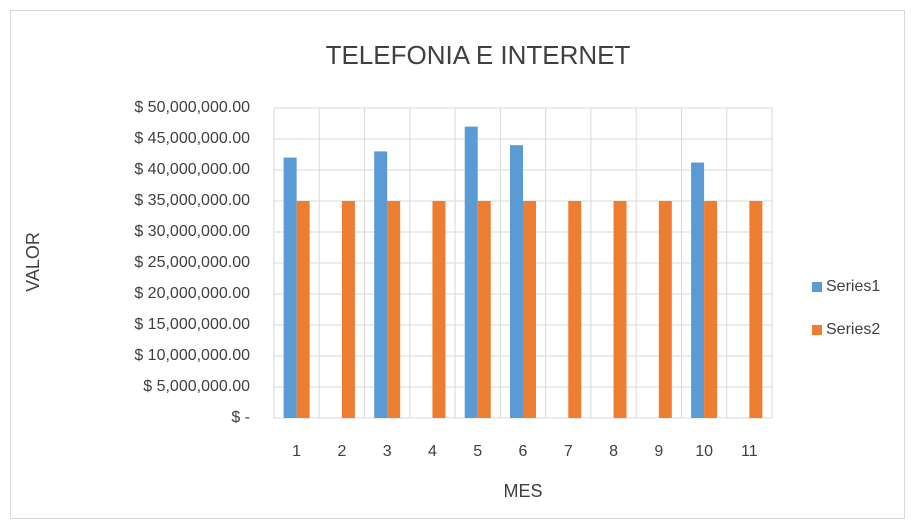 The width and height of the screenshot is (916, 529). Describe the element at coordinates (192, 169) in the screenshot. I see `y-tick-label: $ 40,000,000.00` at that location.